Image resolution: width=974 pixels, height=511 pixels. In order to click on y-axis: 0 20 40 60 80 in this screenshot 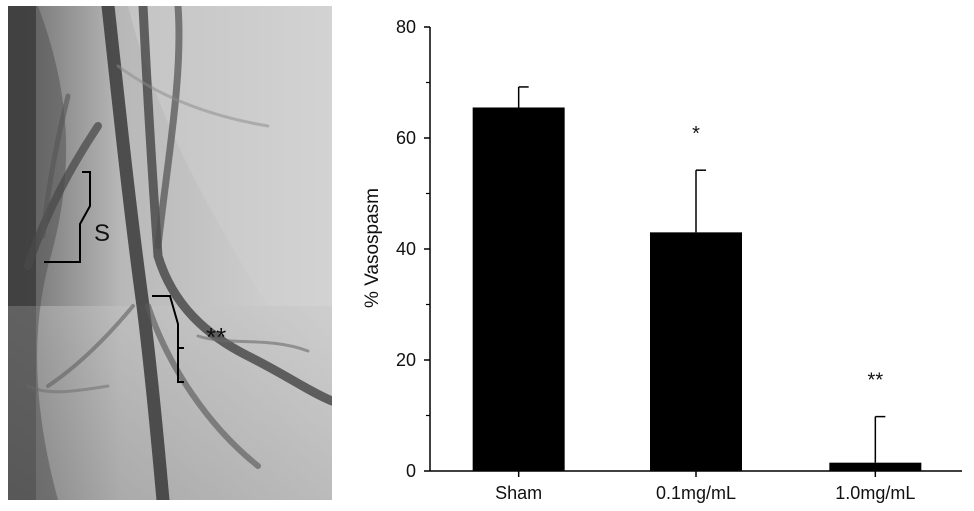, I will do `click(413, 249)`.